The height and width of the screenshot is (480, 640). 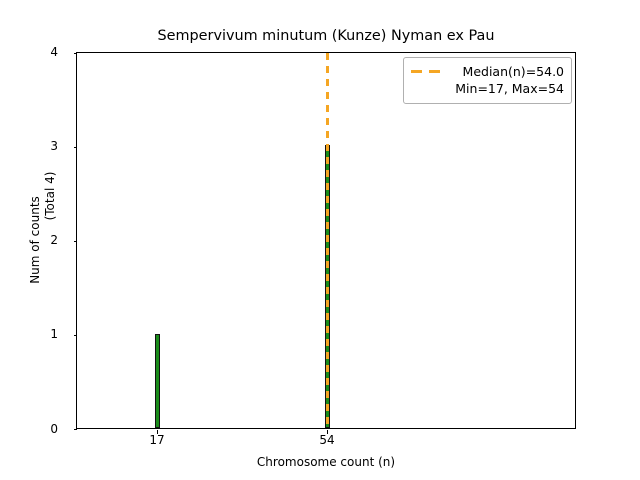 I want to click on ytick-label-4: 4, so click(x=54, y=52).